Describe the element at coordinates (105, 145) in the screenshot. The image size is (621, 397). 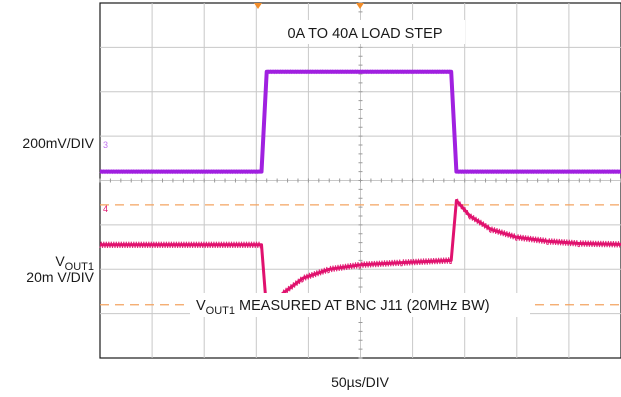
I see `ch3-marker: 3` at that location.